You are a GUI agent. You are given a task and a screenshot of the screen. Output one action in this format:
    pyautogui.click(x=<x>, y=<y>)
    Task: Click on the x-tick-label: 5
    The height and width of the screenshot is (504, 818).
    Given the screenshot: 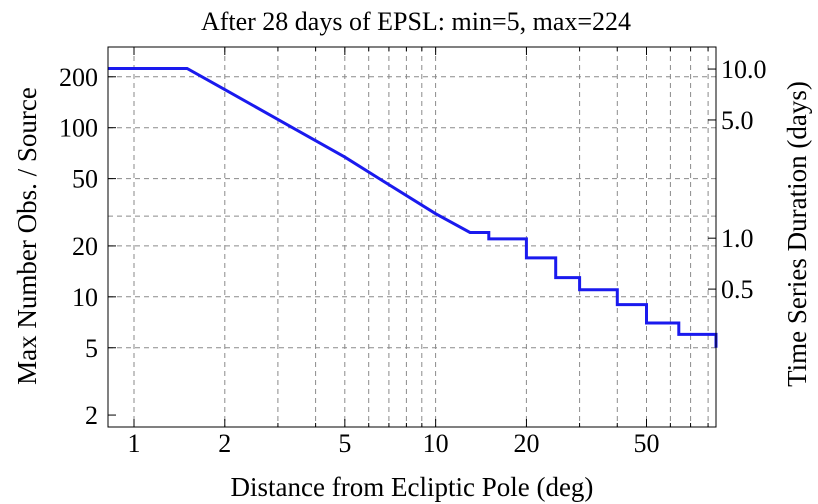 What is the action you would take?
    pyautogui.click(x=344, y=443)
    